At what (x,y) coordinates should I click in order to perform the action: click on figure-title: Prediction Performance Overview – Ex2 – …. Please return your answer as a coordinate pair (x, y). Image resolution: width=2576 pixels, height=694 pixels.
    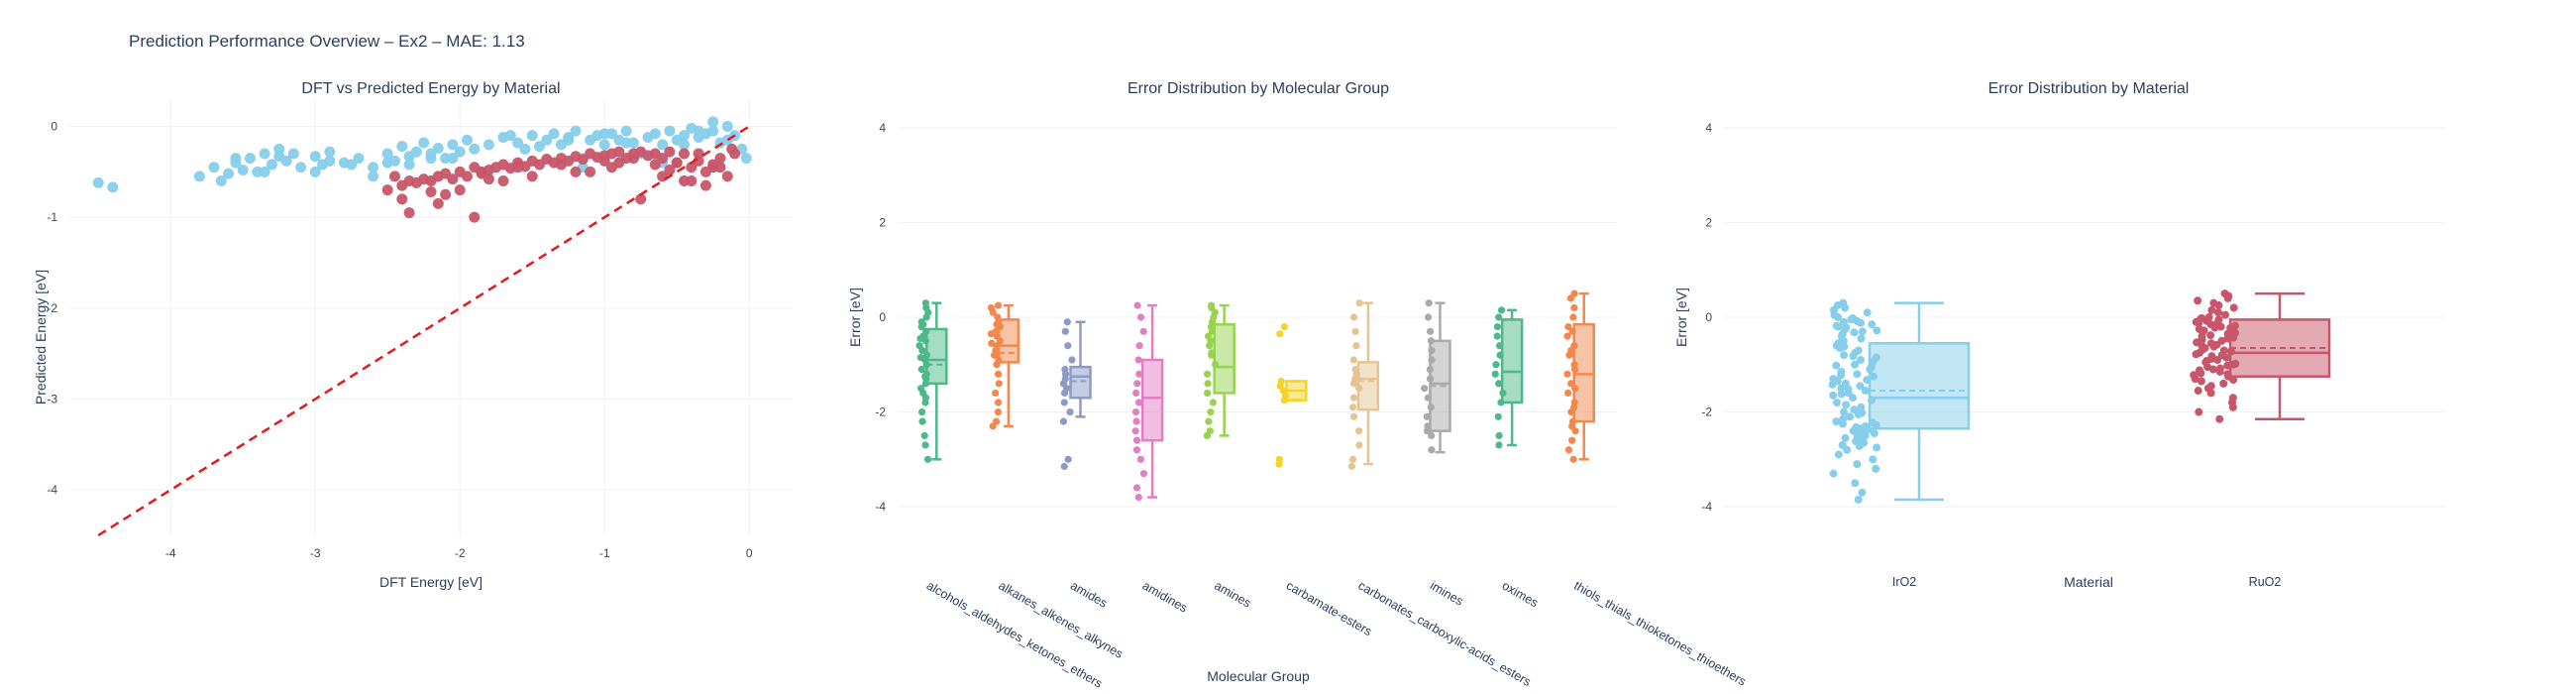
    Looking at the image, I should click on (327, 41).